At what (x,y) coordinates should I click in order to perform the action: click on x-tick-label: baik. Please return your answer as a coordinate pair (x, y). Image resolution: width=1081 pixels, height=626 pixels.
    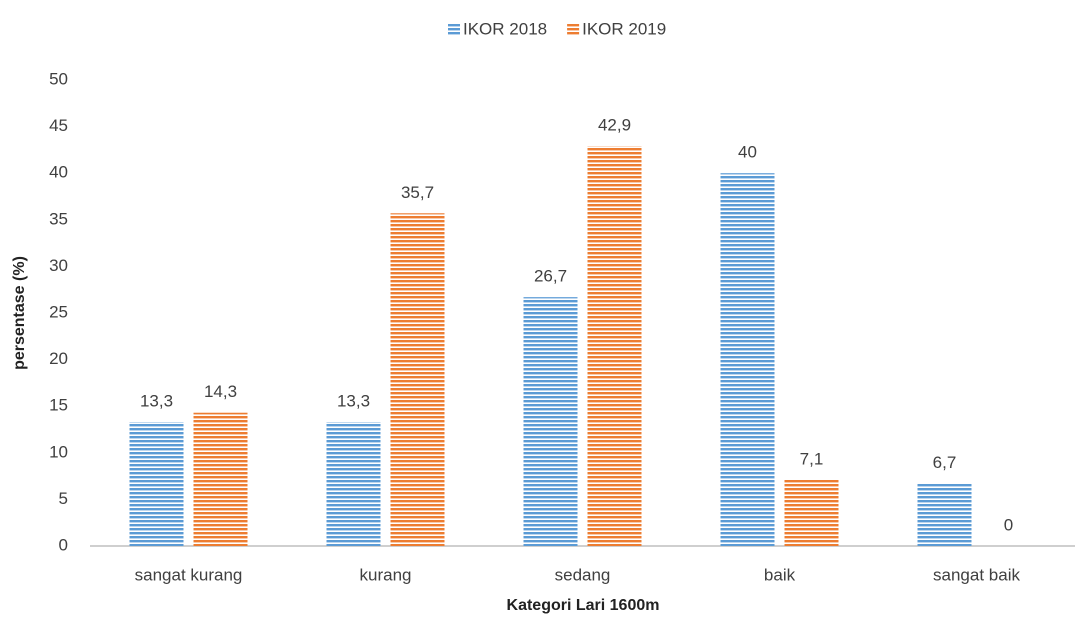
    Looking at the image, I should click on (780, 574).